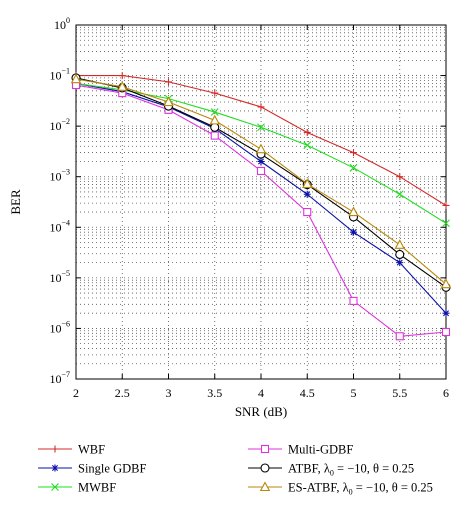 The height and width of the screenshot is (519, 474). I want to click on legend-item: Single GDBF, so click(92, 469).